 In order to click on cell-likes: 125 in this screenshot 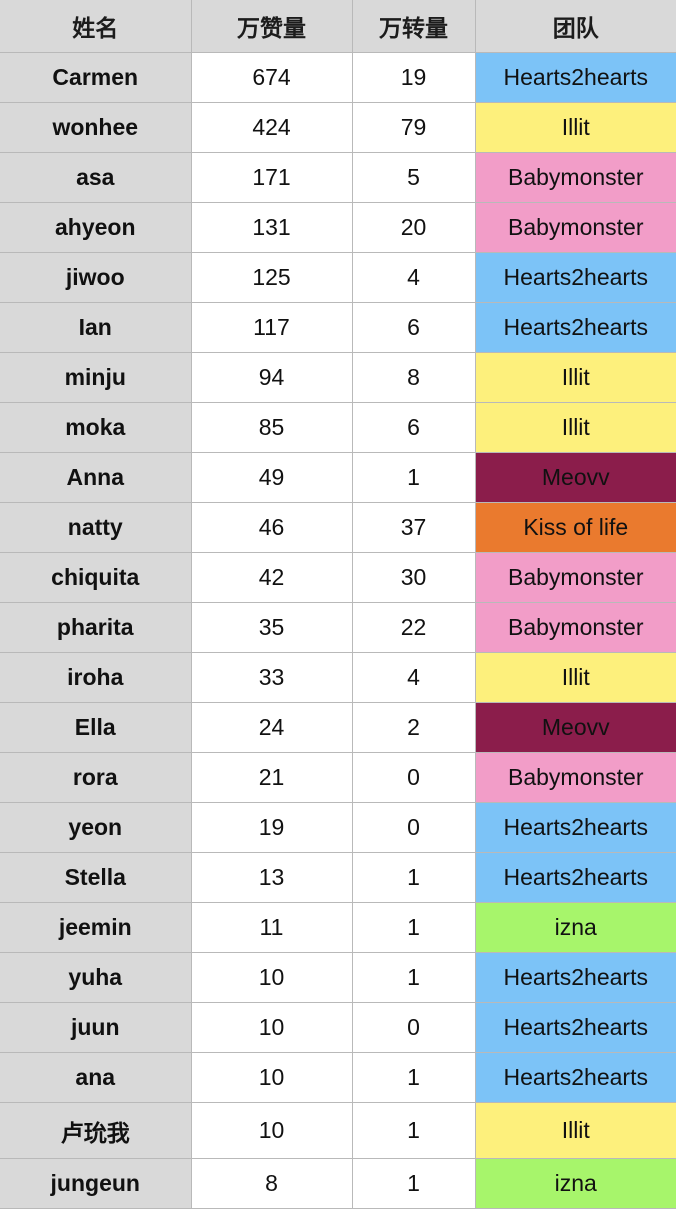, I will do `click(271, 277)`.